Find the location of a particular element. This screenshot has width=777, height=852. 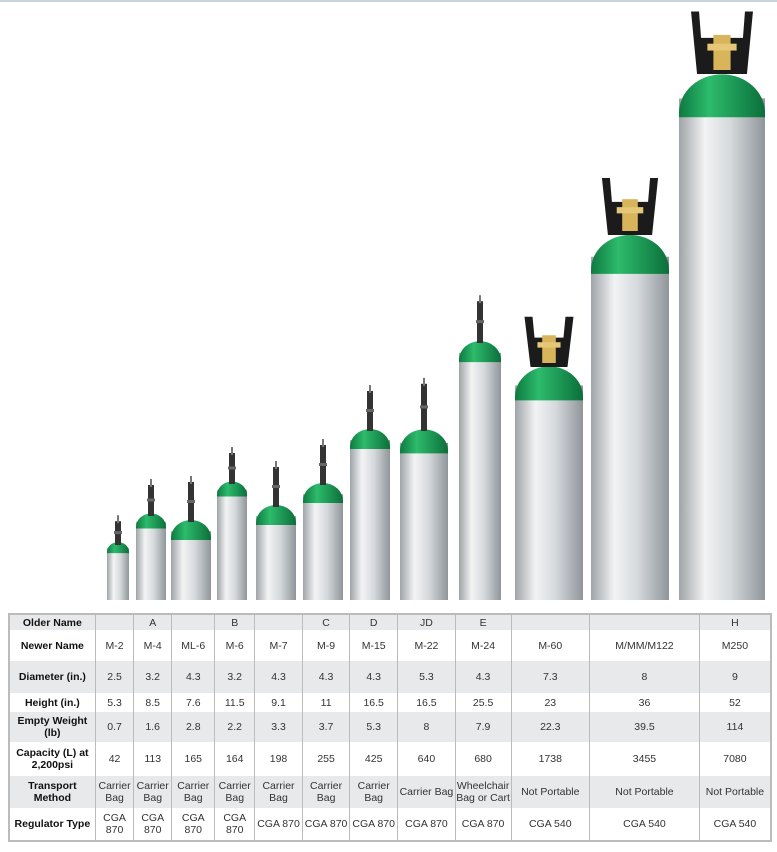

row-label: Height (in.) is located at coordinates (52, 702).